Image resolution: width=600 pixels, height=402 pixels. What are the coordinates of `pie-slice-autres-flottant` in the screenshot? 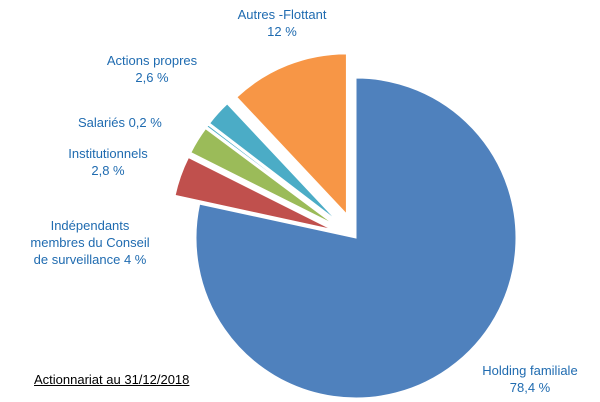 It's located at (291, 134).